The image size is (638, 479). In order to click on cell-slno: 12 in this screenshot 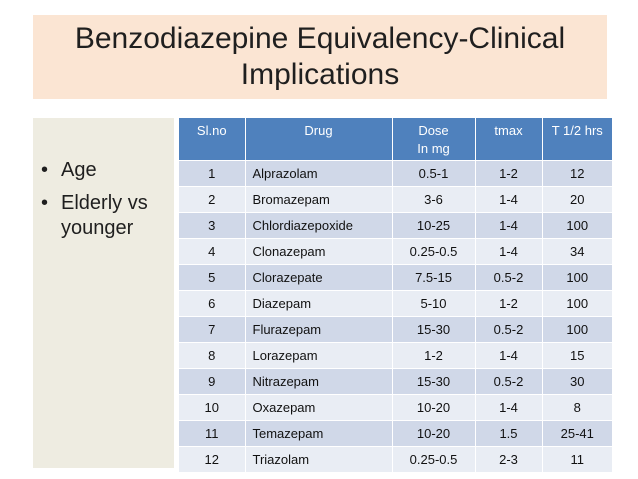, I will do `click(212, 458)`.